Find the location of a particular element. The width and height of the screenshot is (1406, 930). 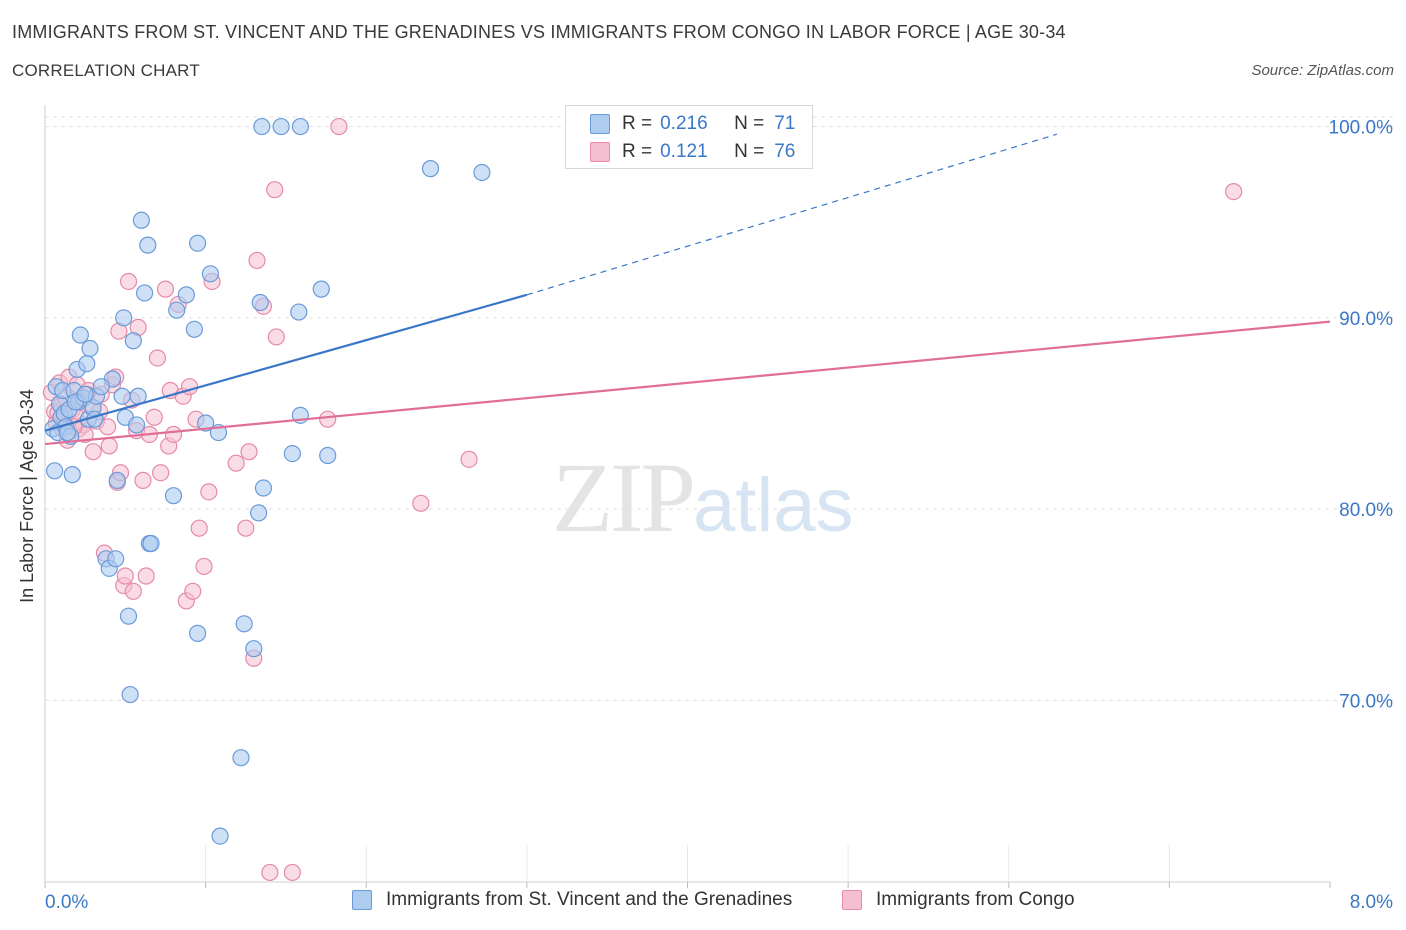

y-axis-label: In Labor Force | Age 30-34 is located at coordinates (27, 496).